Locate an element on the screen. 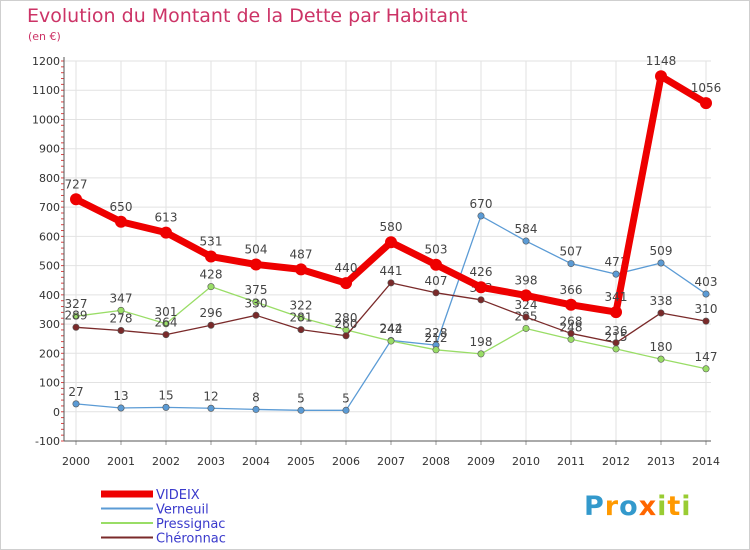 This screenshot has height=550, width=750. data-label: 27 is located at coordinates (75, 392).